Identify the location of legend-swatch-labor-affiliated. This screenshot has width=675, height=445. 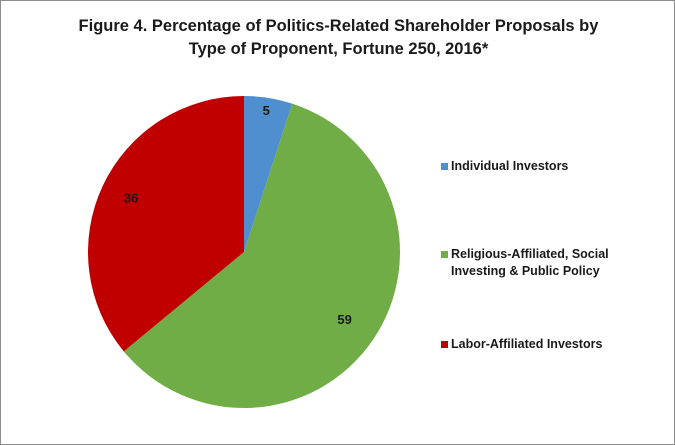
(444, 344).